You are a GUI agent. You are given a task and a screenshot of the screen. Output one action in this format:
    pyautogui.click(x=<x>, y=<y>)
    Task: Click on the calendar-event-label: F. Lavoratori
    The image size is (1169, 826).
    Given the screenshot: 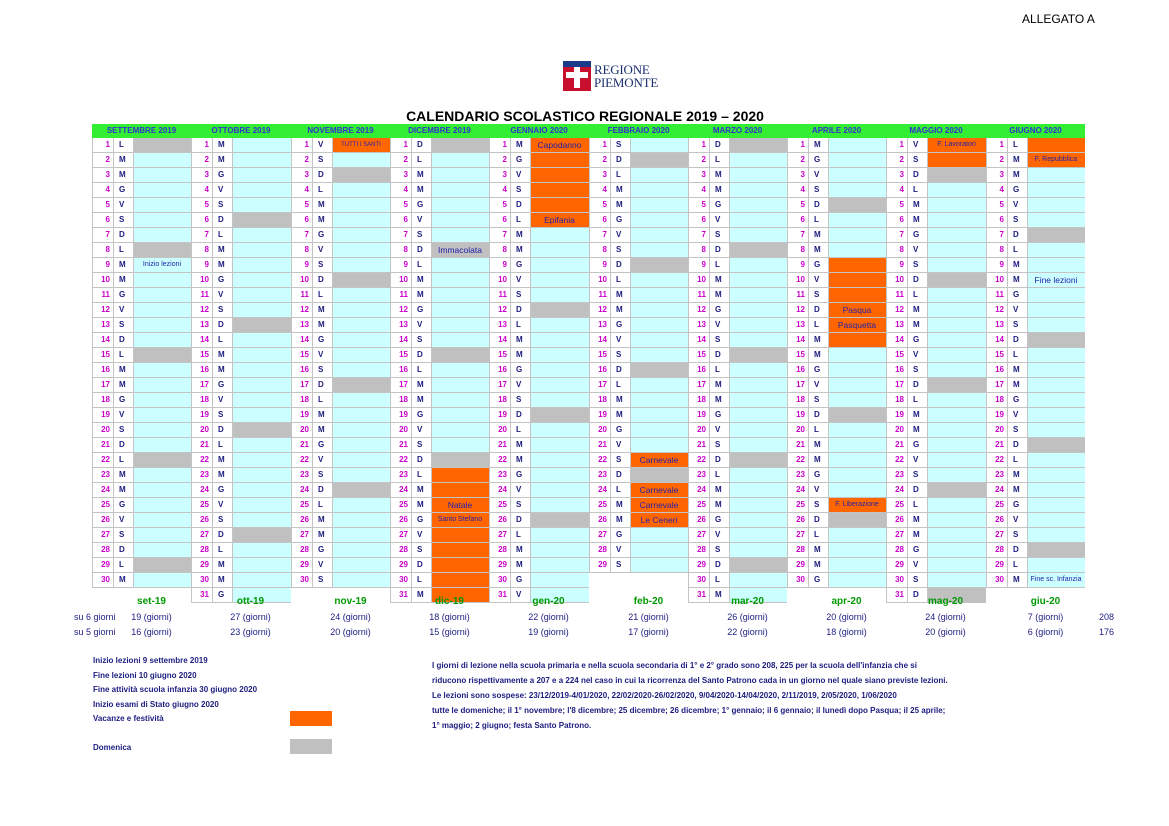 What is the action you would take?
    pyautogui.click(x=956, y=144)
    